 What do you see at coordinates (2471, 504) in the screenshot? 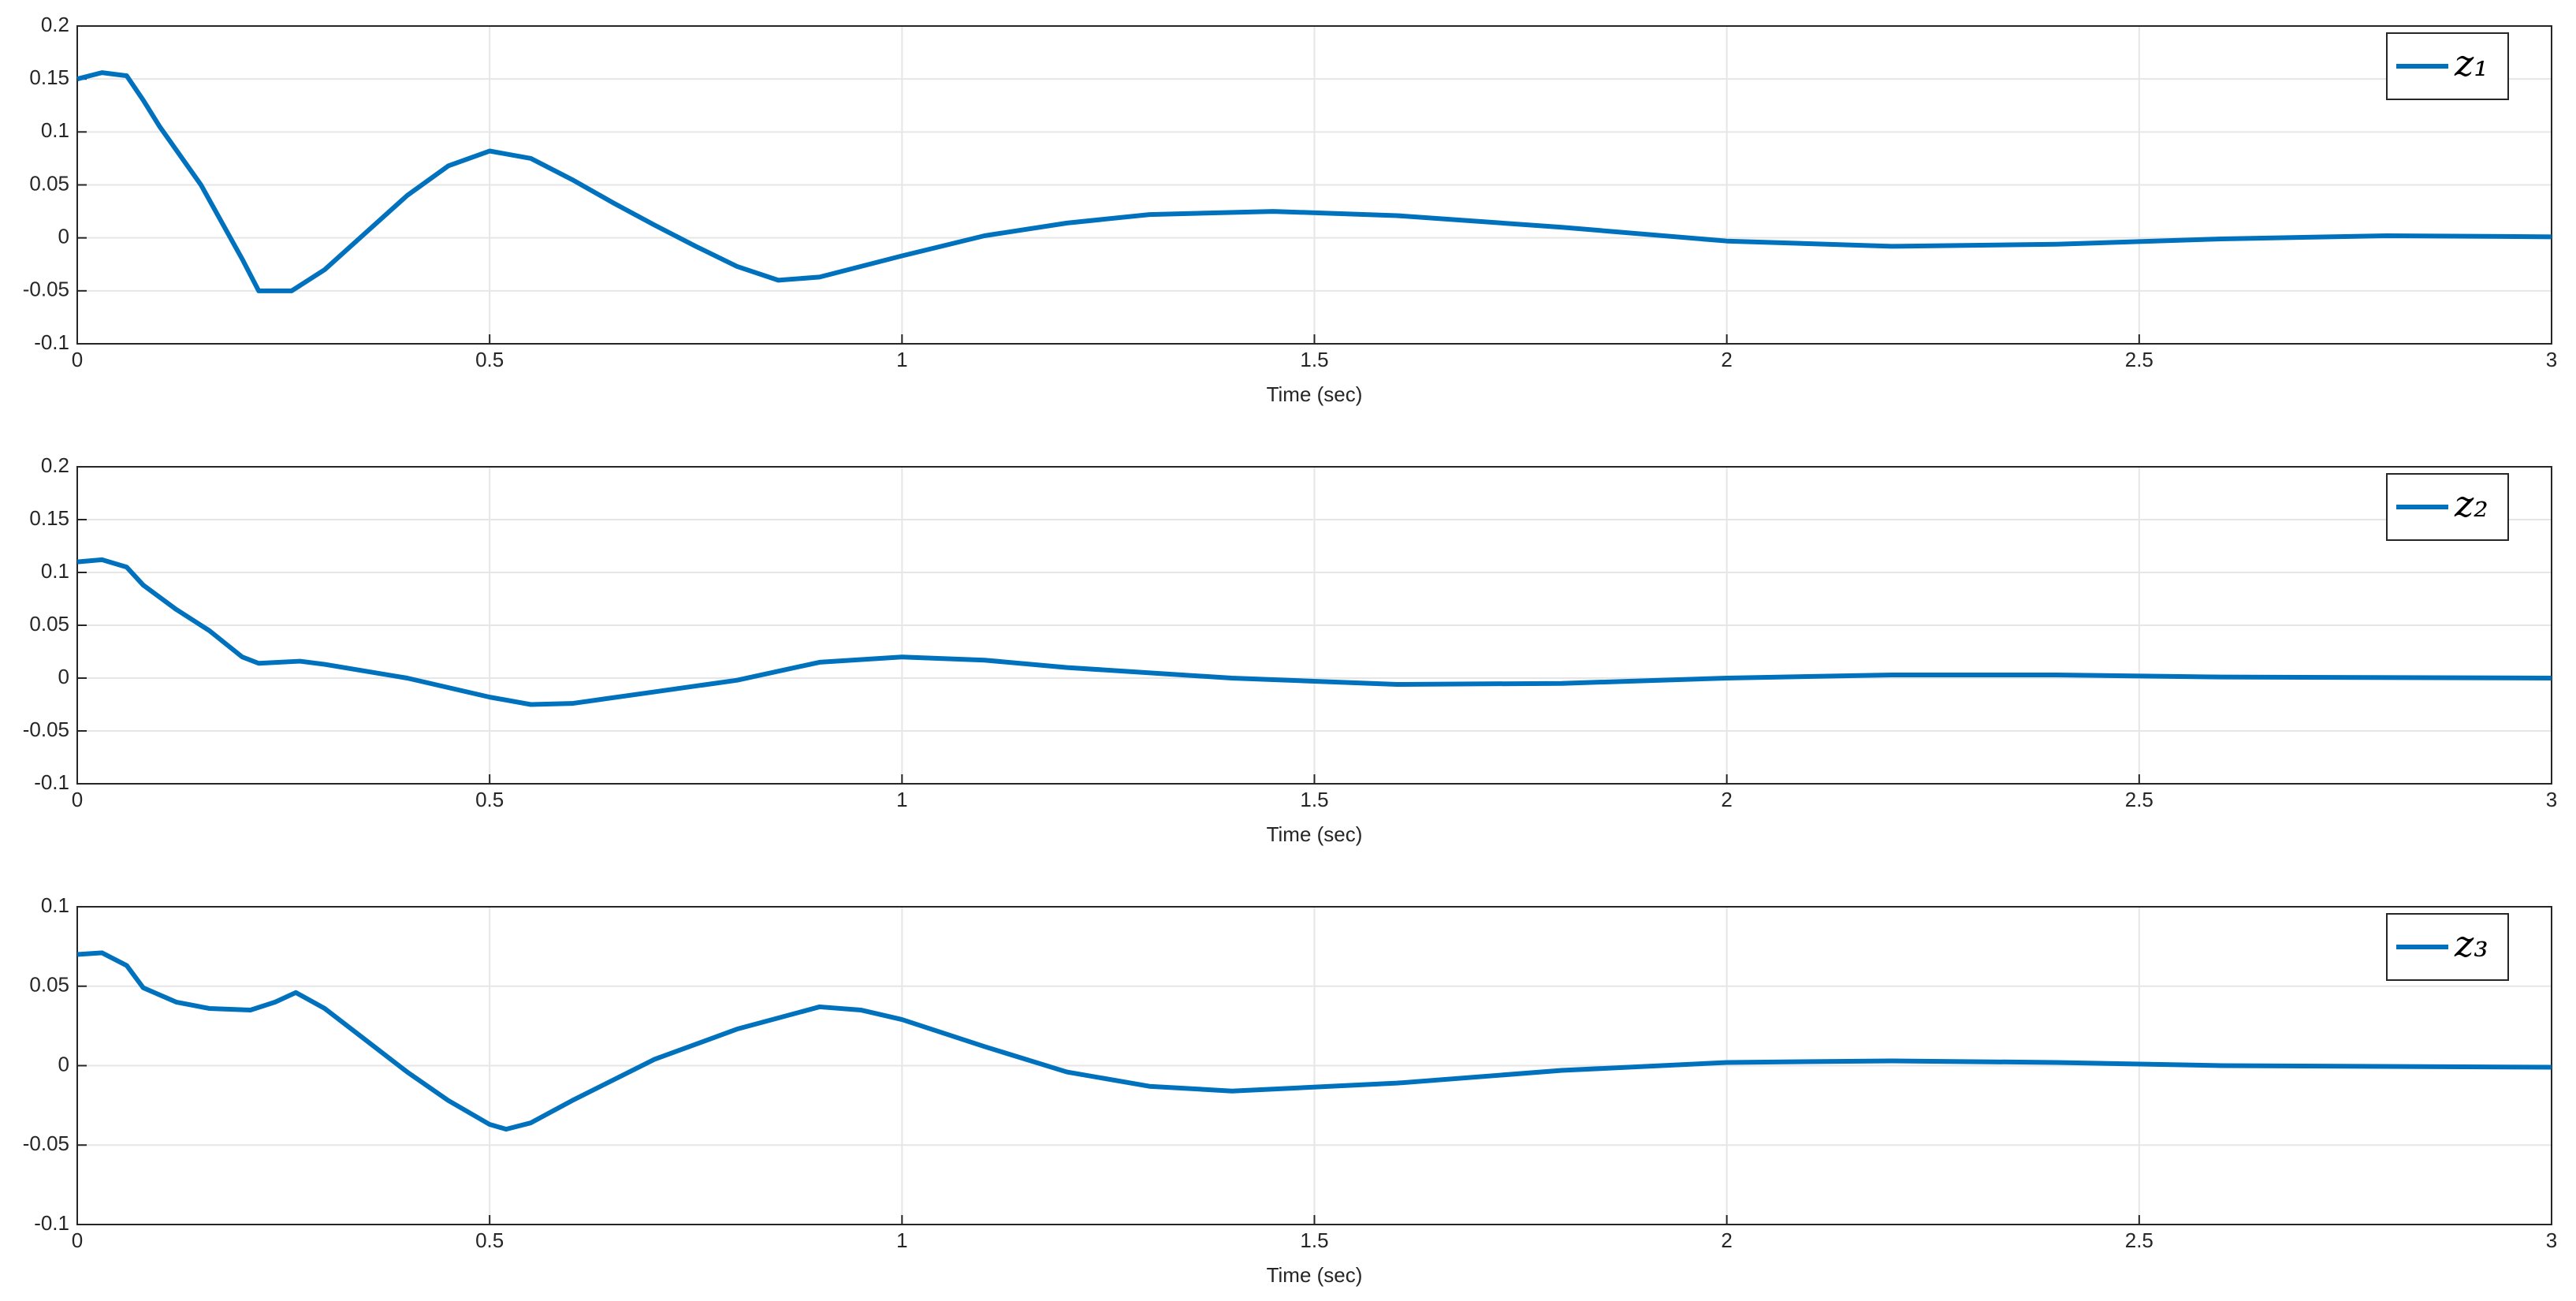
I see `legend-label: z₂` at bounding box center [2471, 504].